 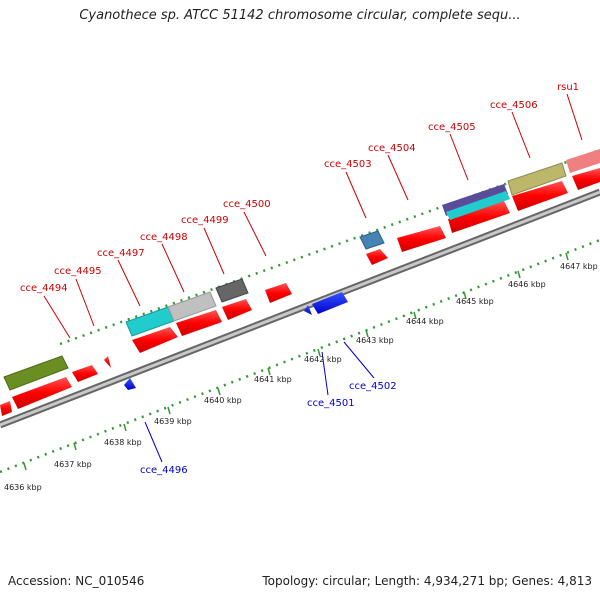 I want to click on gene-label: cce_4501, so click(x=331, y=403).